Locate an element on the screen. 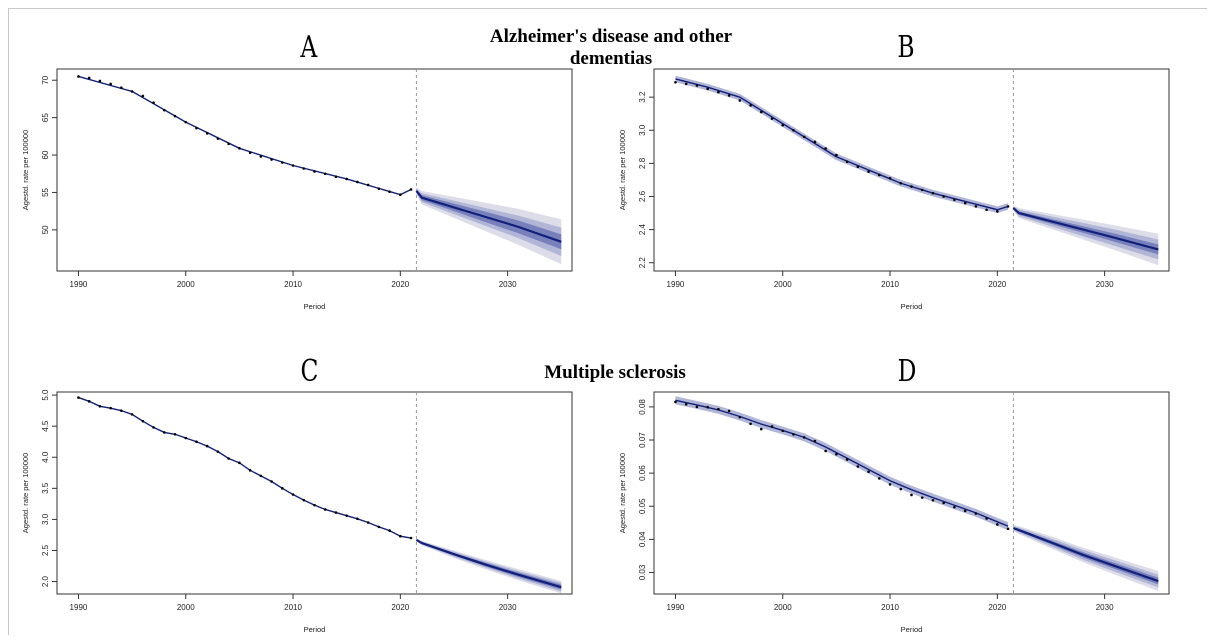 This screenshot has height=637, width=1209. section-title-multiple-sclerosis: Multiple sclerosis is located at coordinates (615, 372).